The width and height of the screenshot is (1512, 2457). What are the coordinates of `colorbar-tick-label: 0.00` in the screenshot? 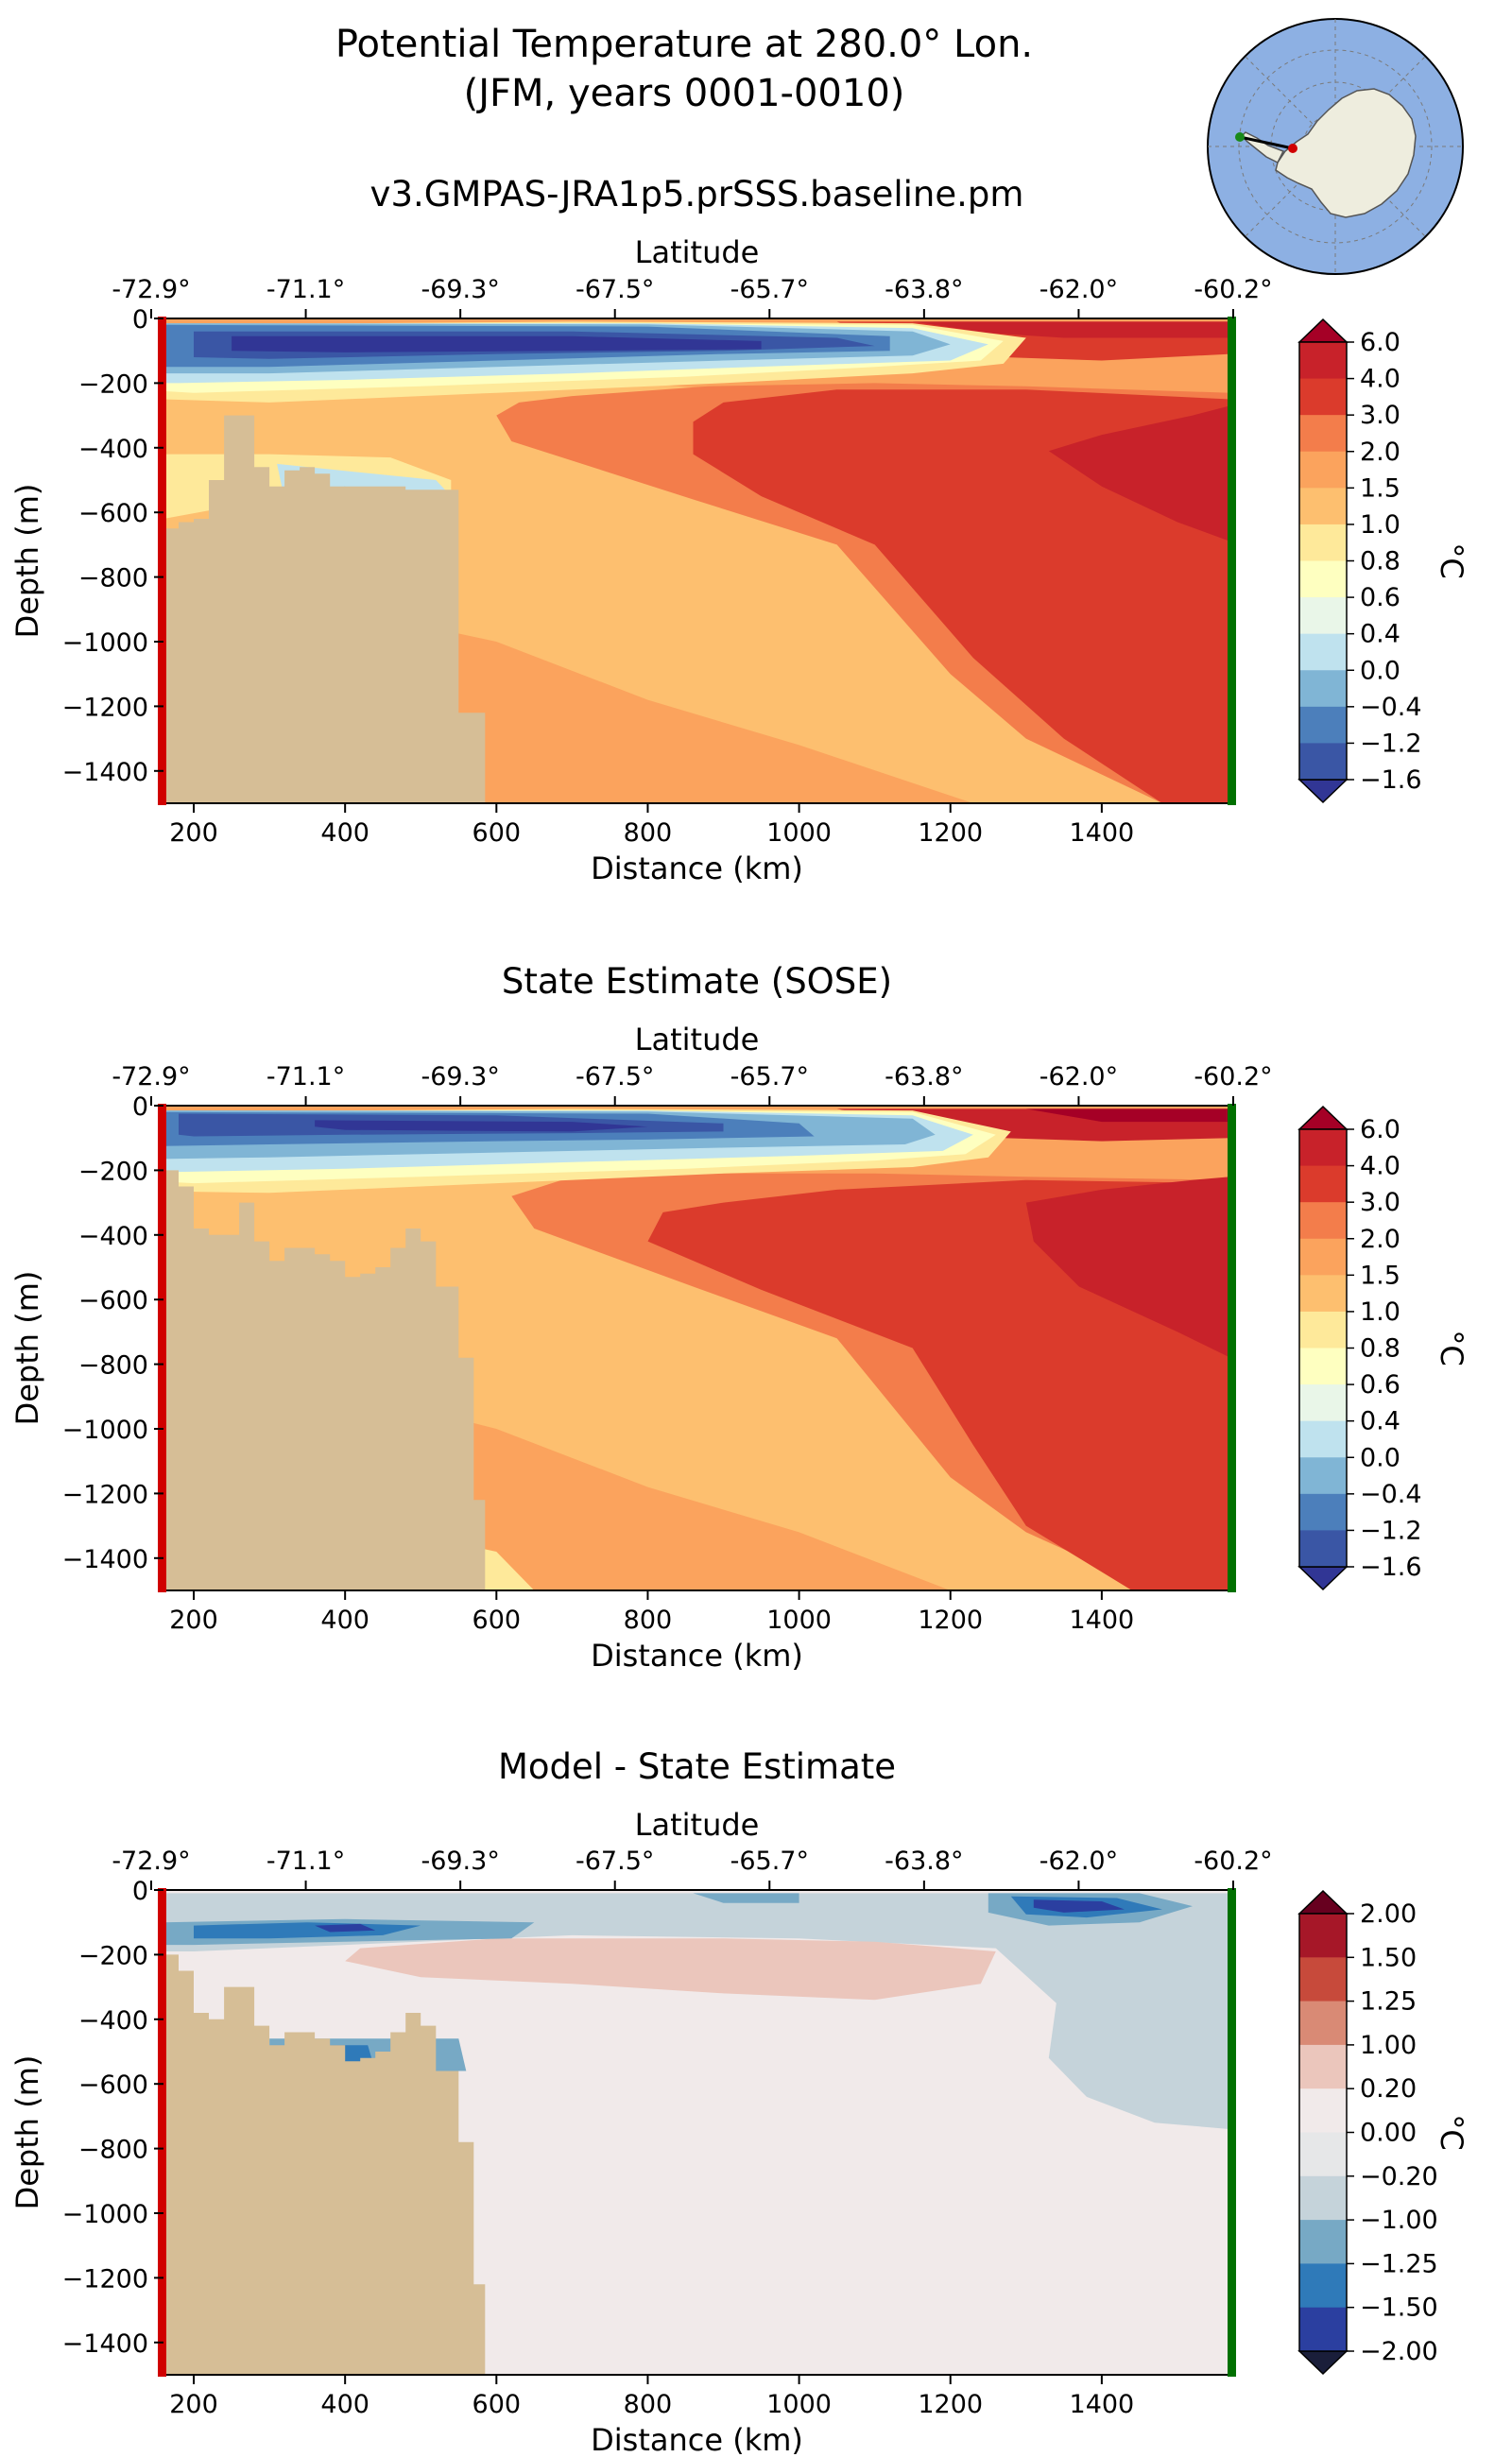 It's located at (1388, 2133).